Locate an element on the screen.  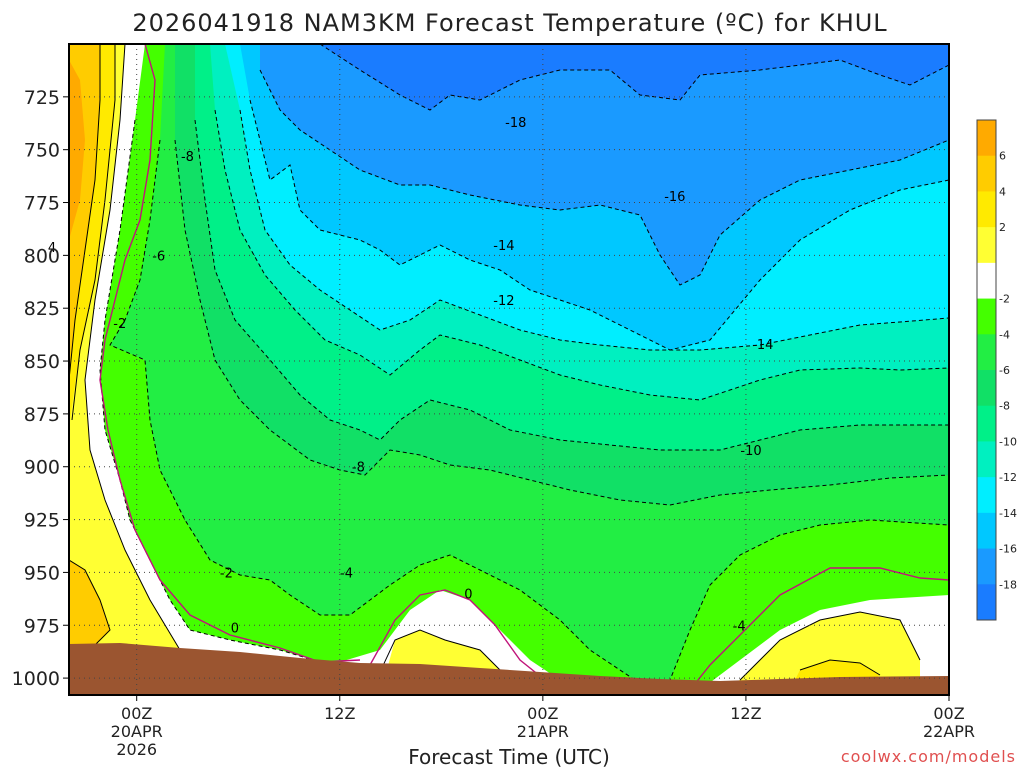
isotherm-plus-2-right is located at coordinates (830, 646).